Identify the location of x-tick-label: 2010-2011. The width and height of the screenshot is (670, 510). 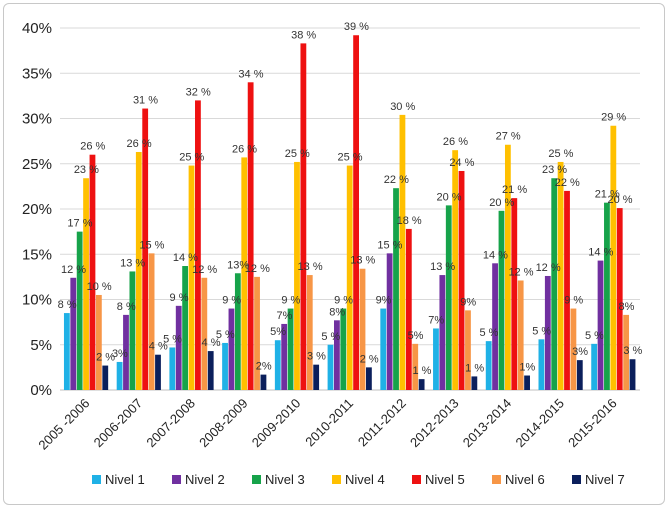
(329, 423).